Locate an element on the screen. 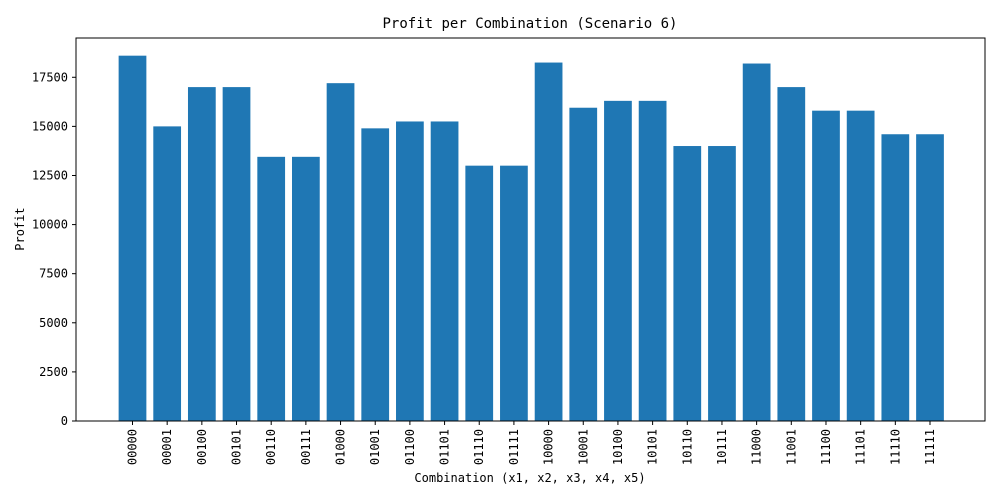 The width and height of the screenshot is (1000, 504). x-tick-label: 00001 is located at coordinates (167, 447).